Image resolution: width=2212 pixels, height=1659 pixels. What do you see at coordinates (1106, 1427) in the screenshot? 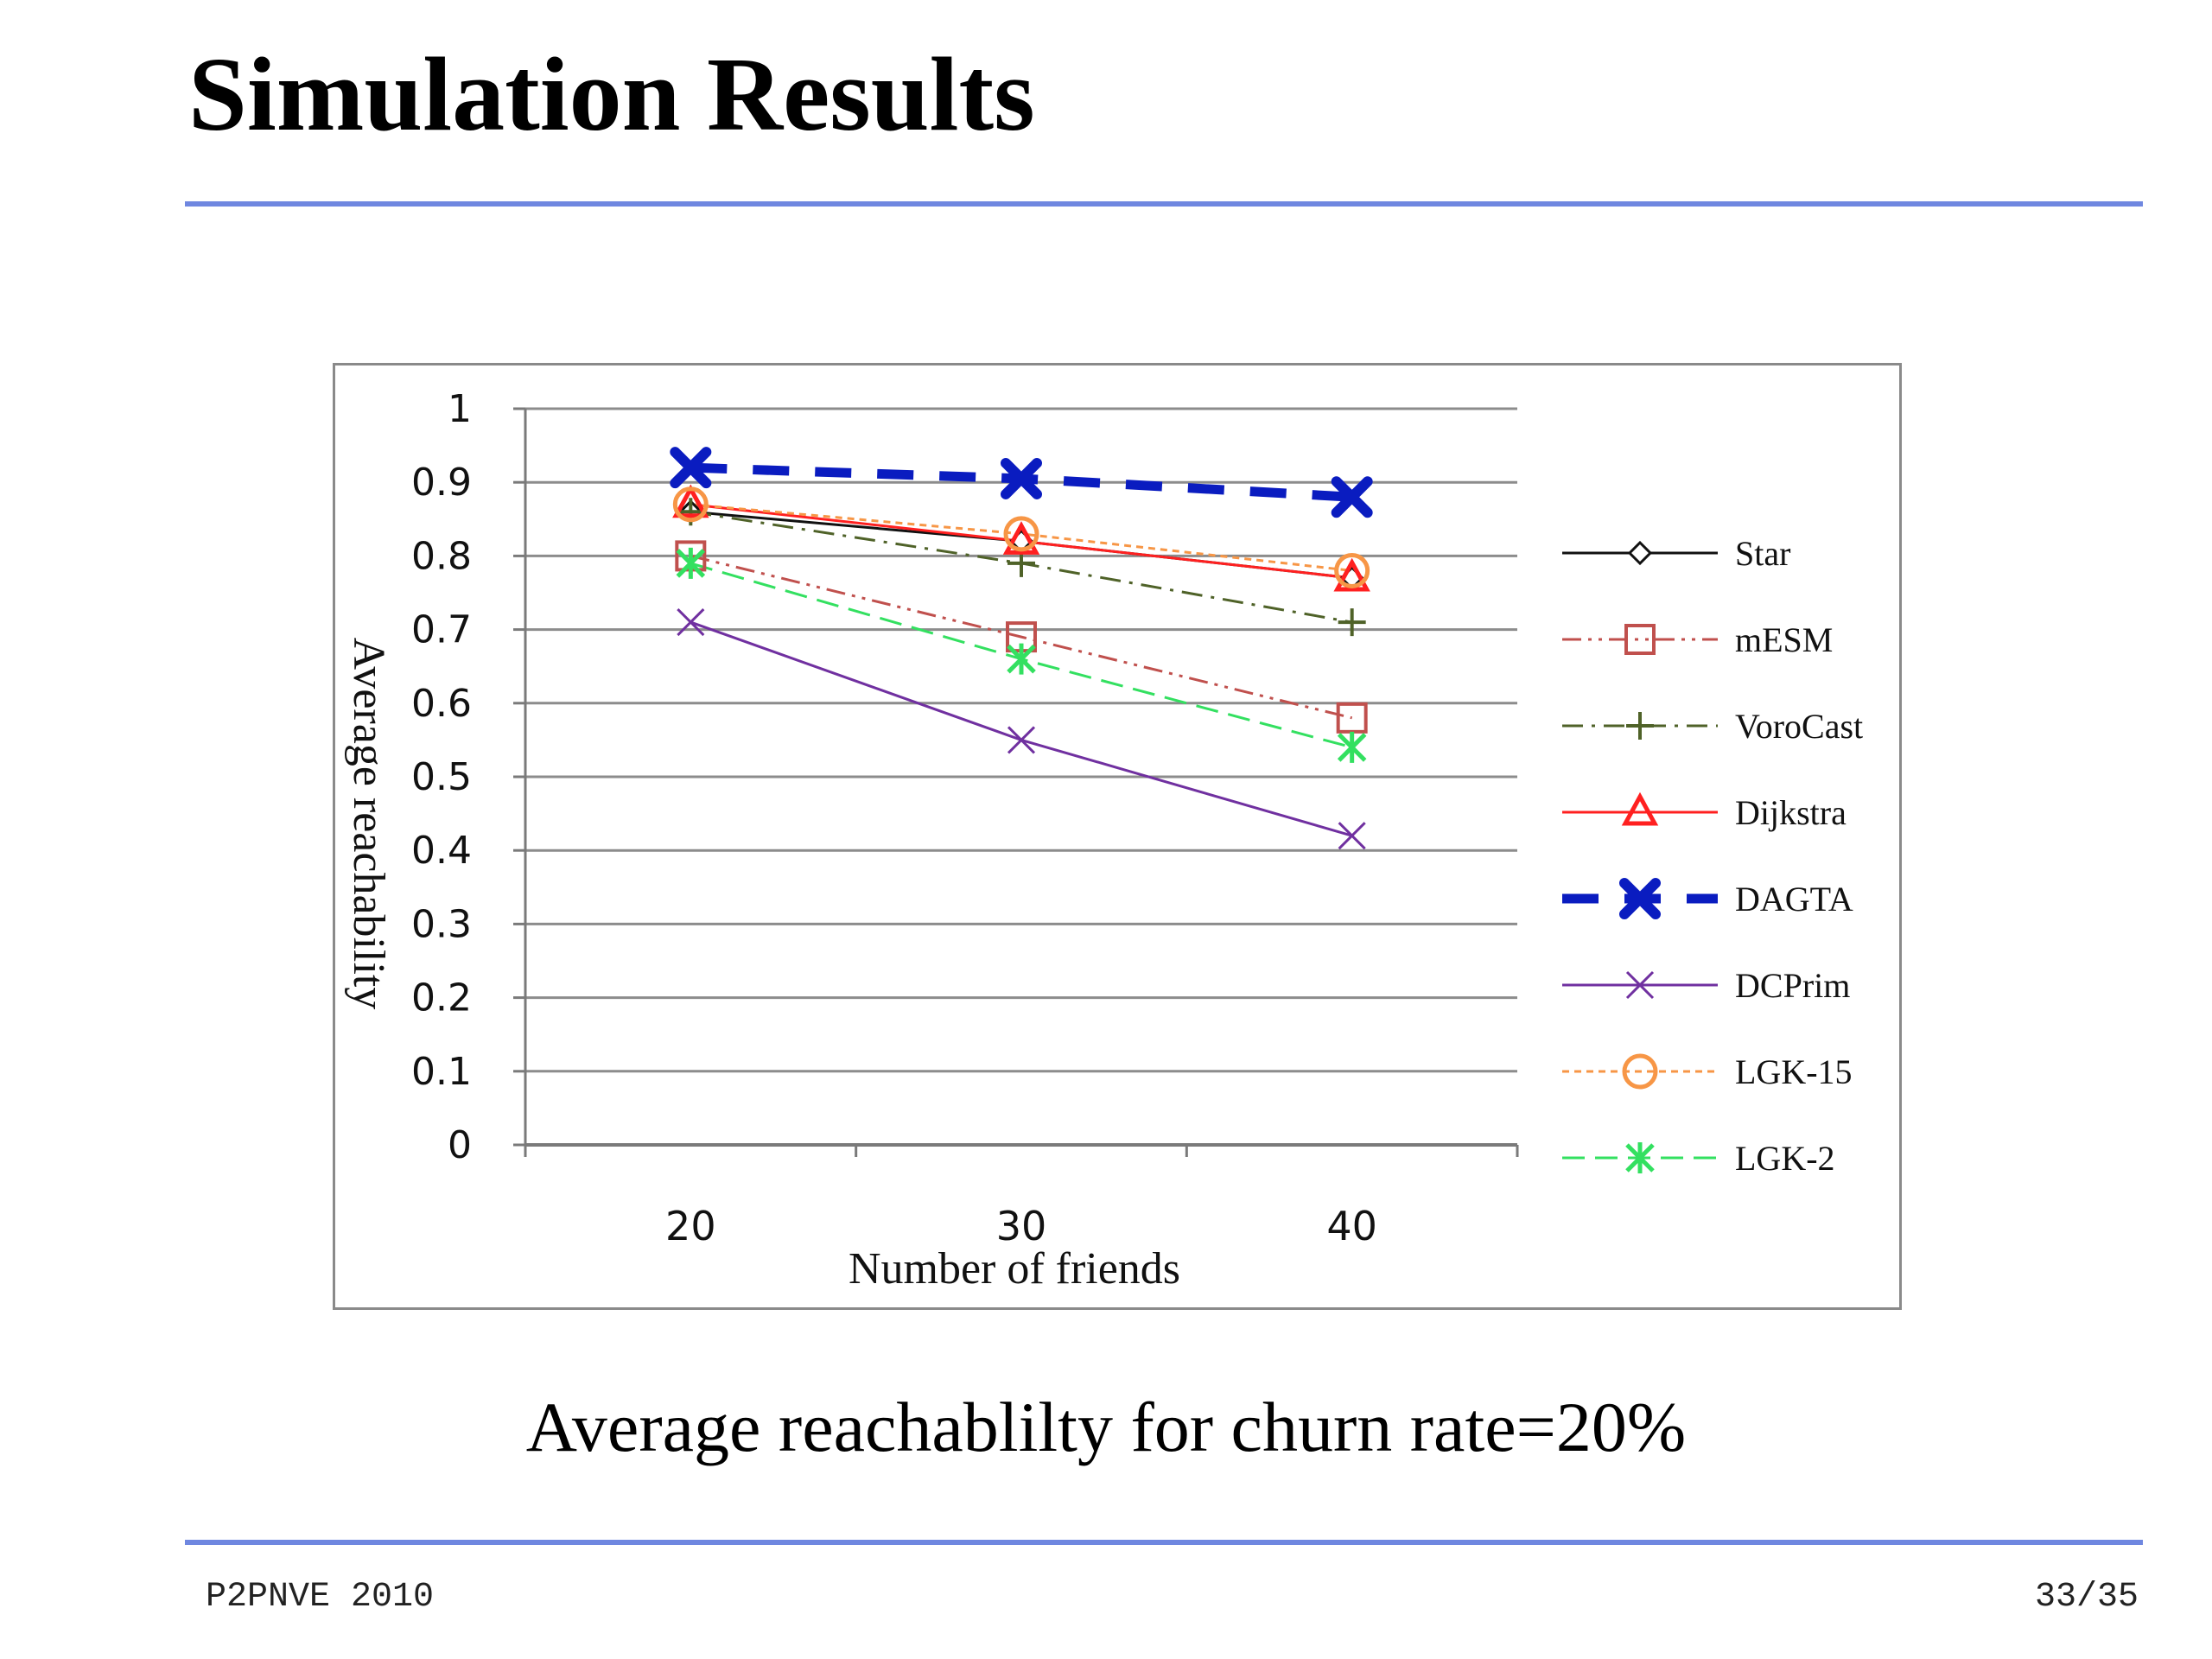
I see `chart-caption: Average reachablilty for churn rate=20%` at bounding box center [1106, 1427].